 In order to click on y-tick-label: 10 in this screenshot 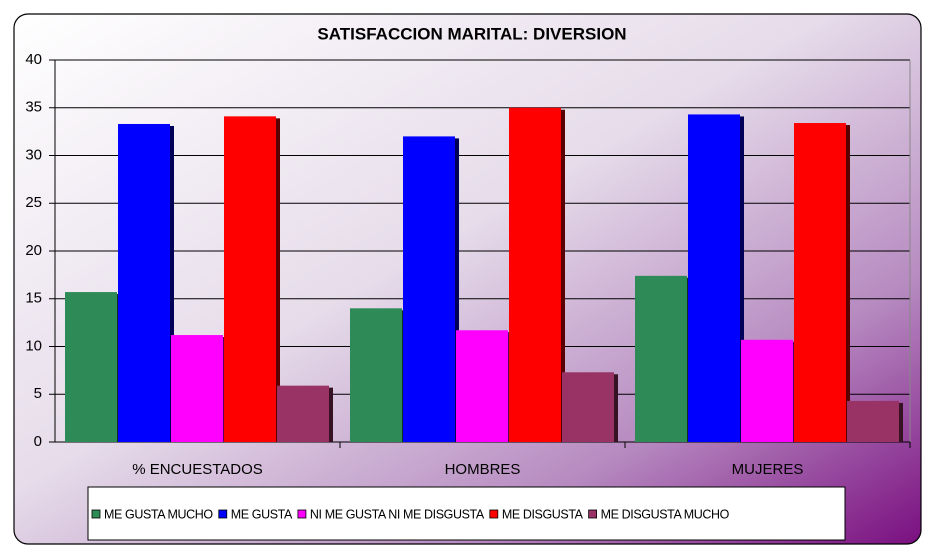, I will do `click(33, 345)`.